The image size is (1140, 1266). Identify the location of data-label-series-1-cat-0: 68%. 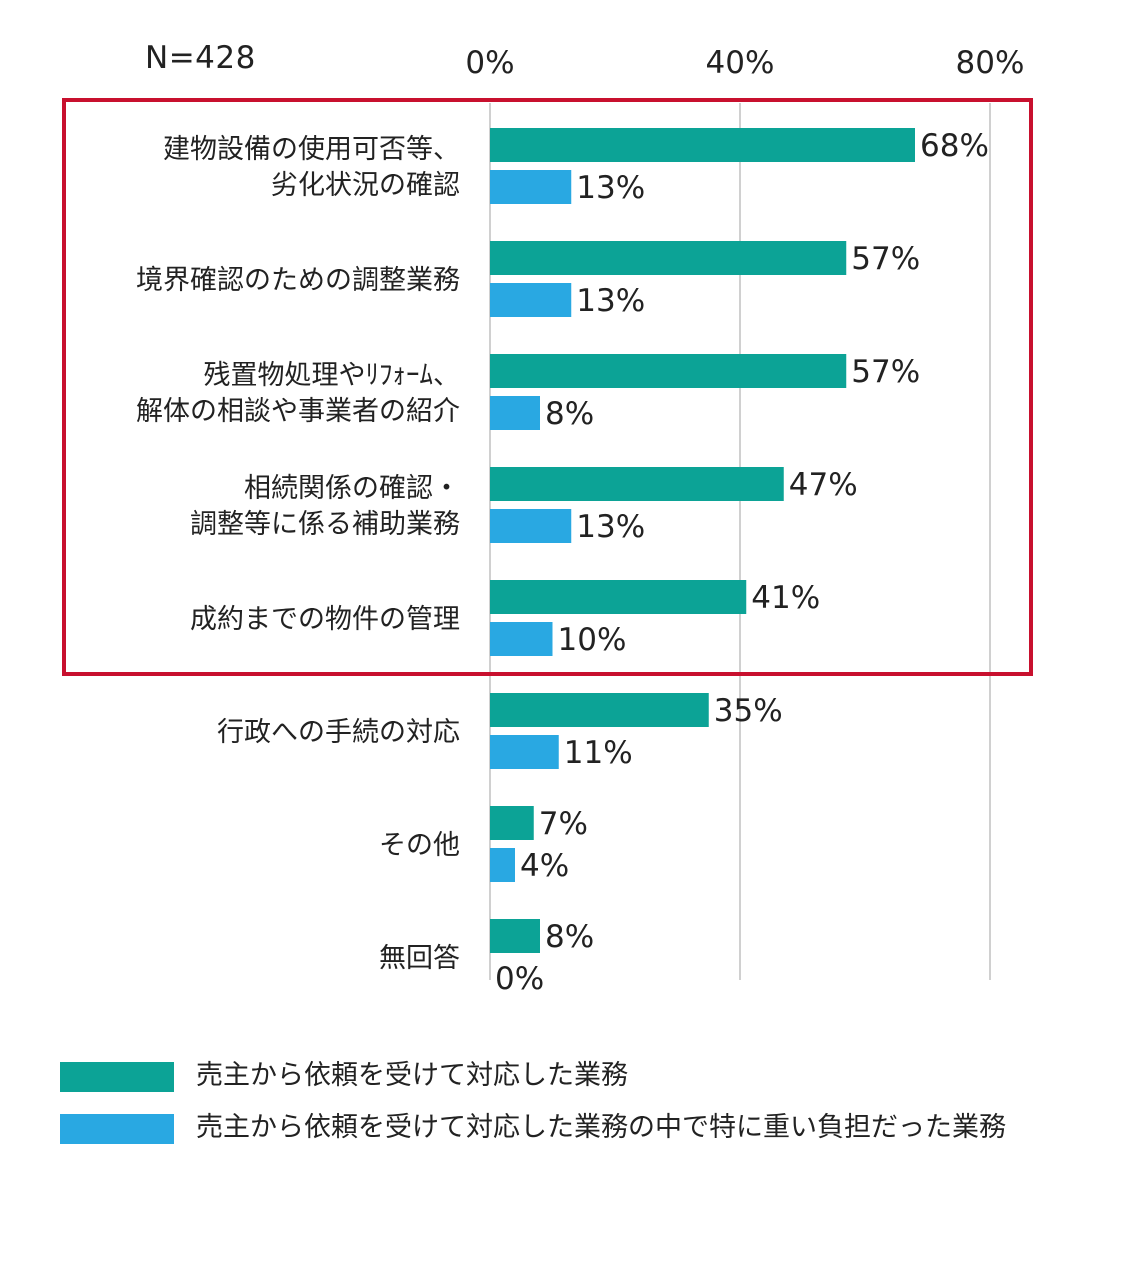
(954, 146).